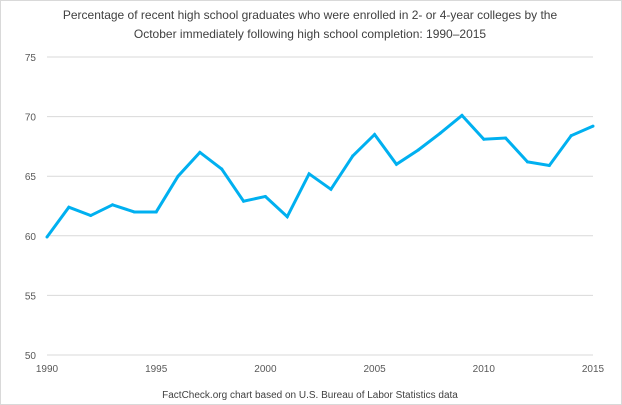  What do you see at coordinates (31, 296) in the screenshot?
I see `y-tick-label: 55` at bounding box center [31, 296].